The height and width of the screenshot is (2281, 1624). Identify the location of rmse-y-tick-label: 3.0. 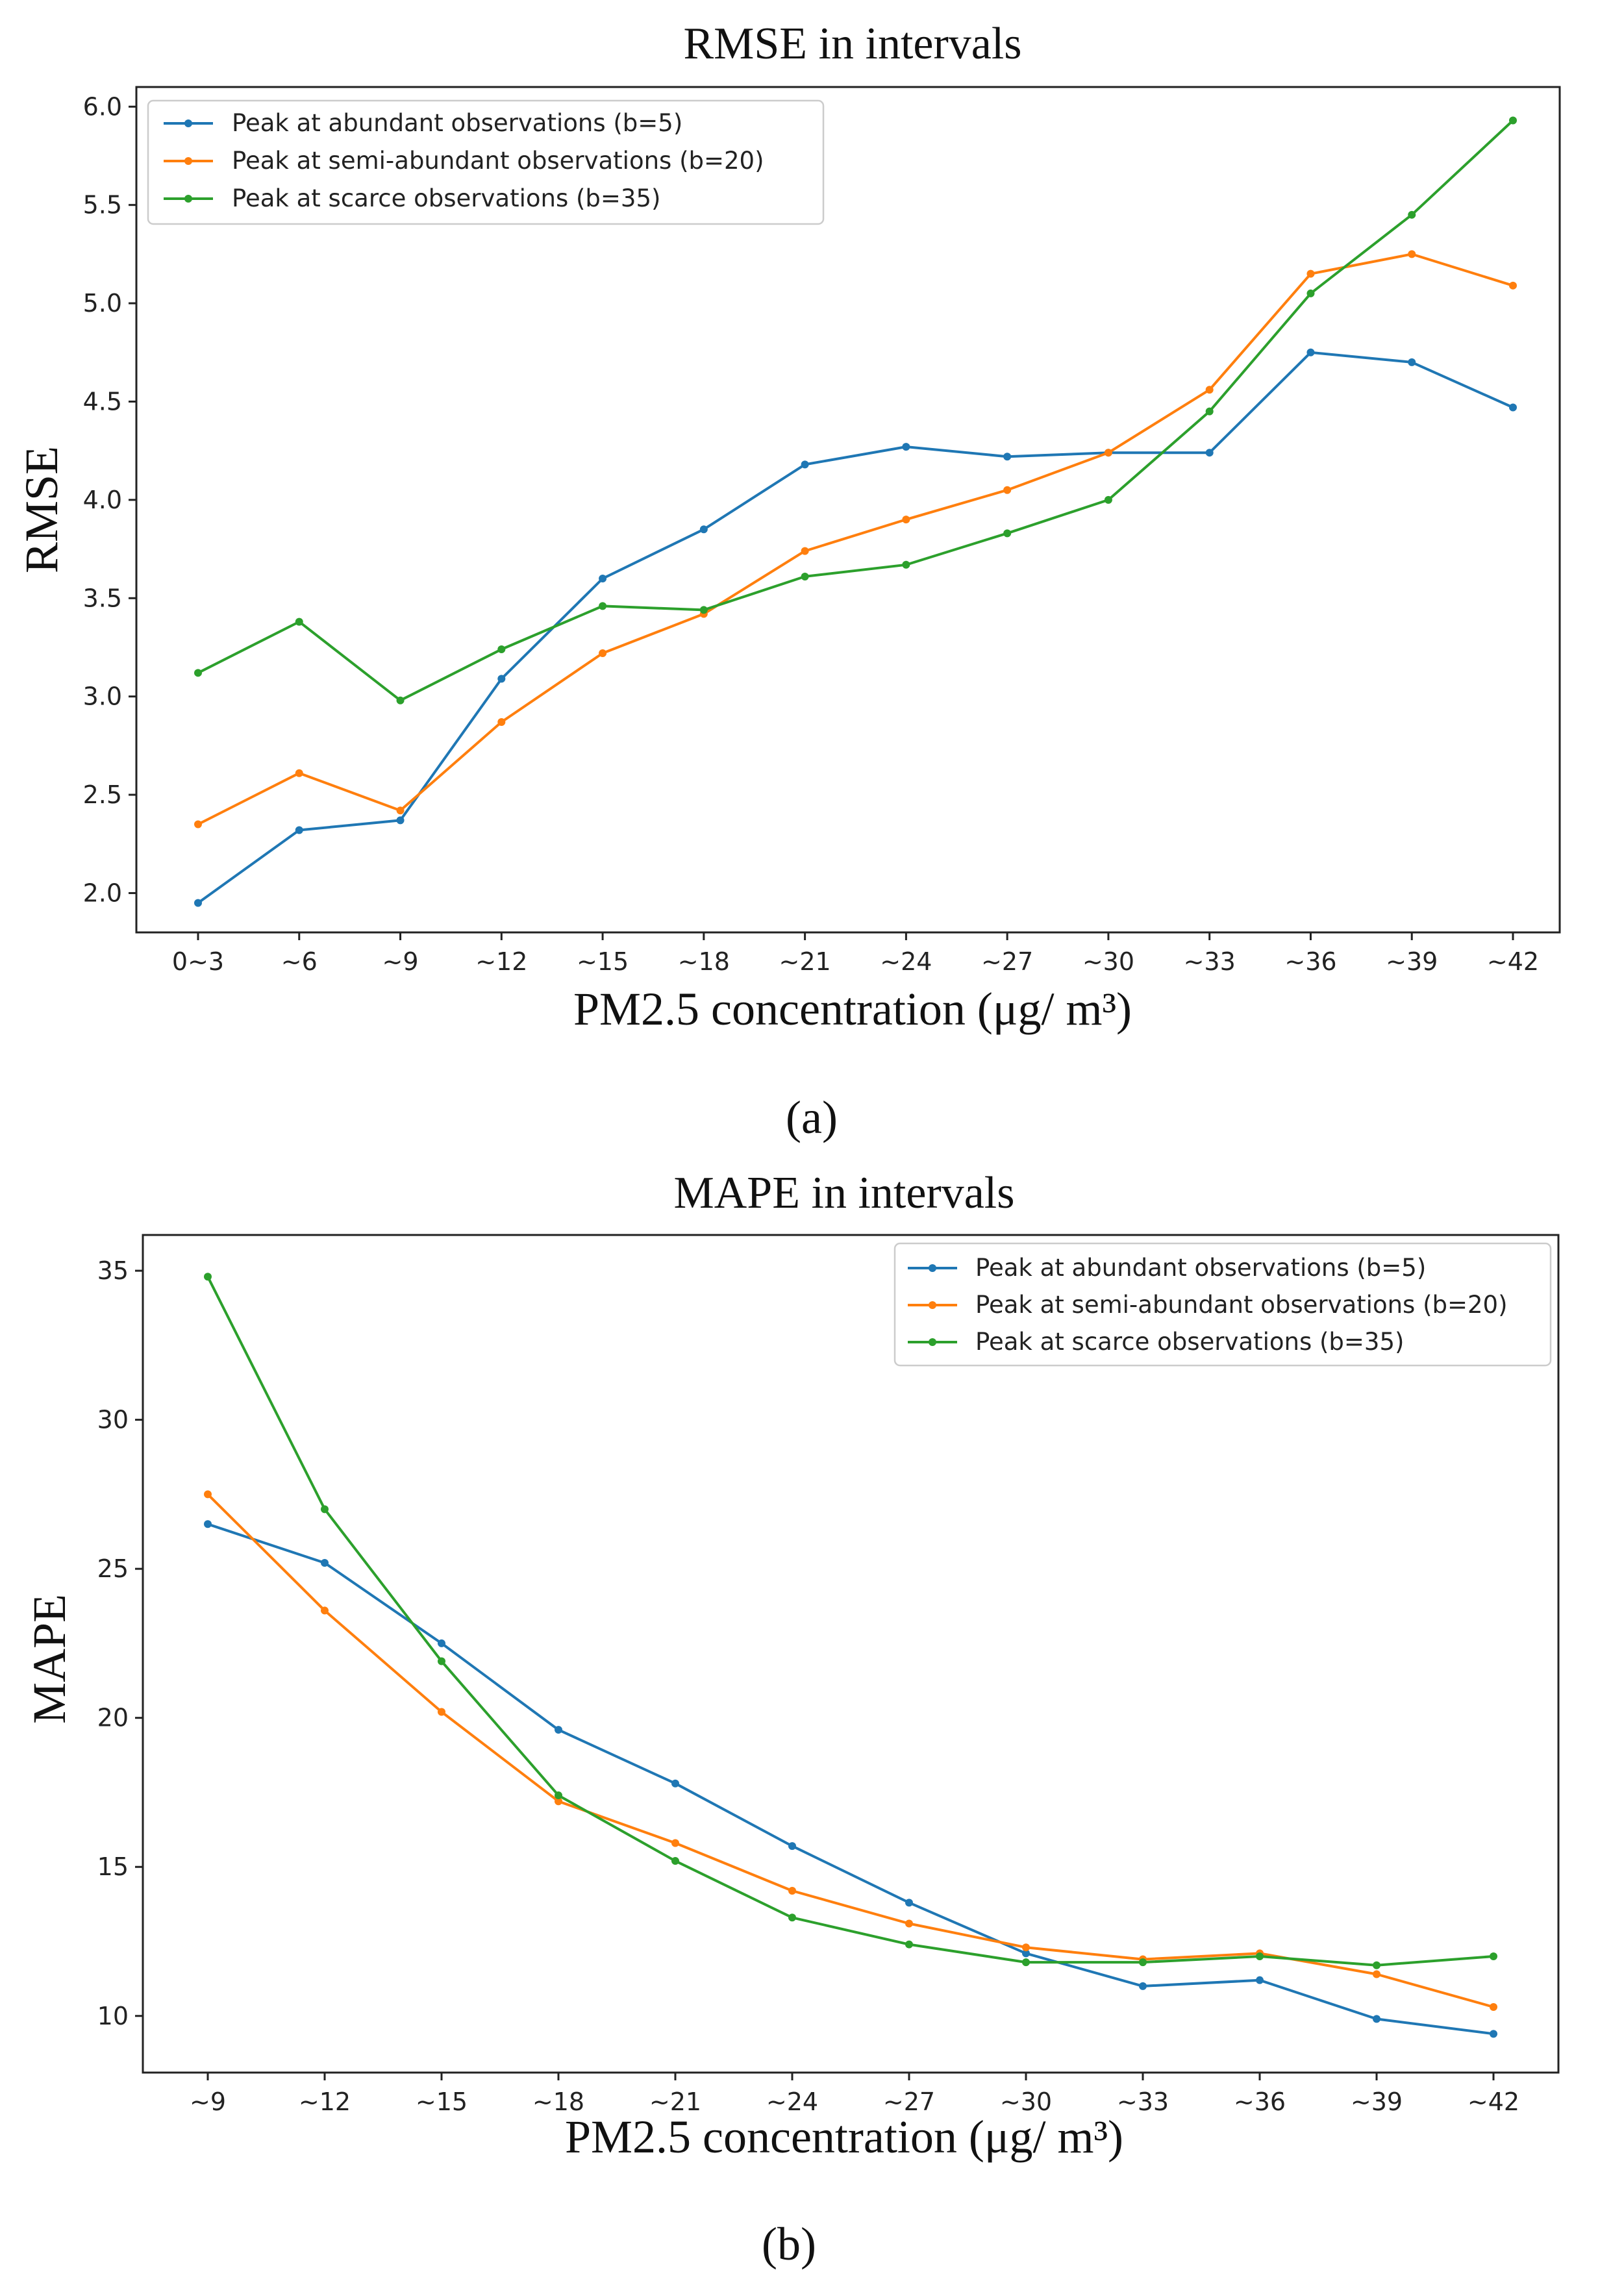
(102, 696).